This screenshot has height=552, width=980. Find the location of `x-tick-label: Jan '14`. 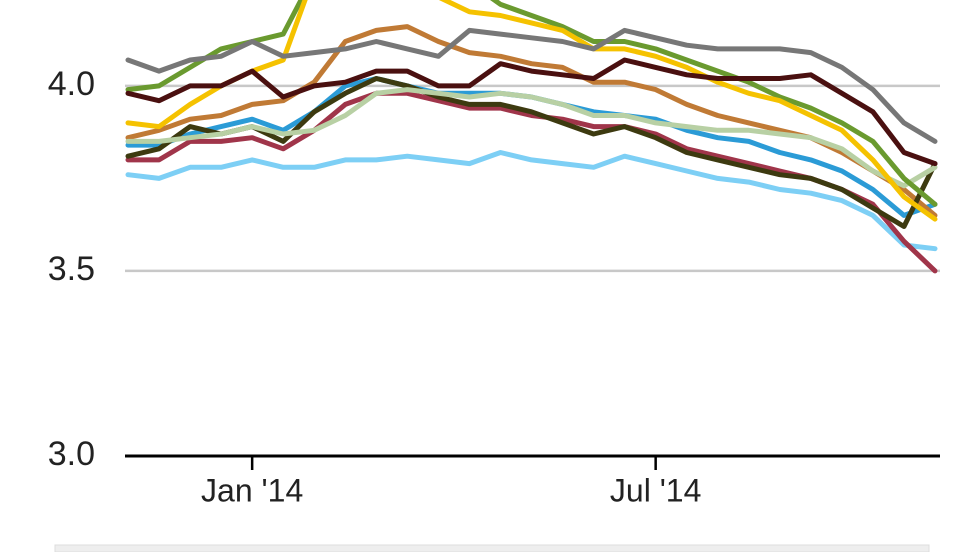

x-tick-label: Jan '14 is located at coordinates (252, 490).